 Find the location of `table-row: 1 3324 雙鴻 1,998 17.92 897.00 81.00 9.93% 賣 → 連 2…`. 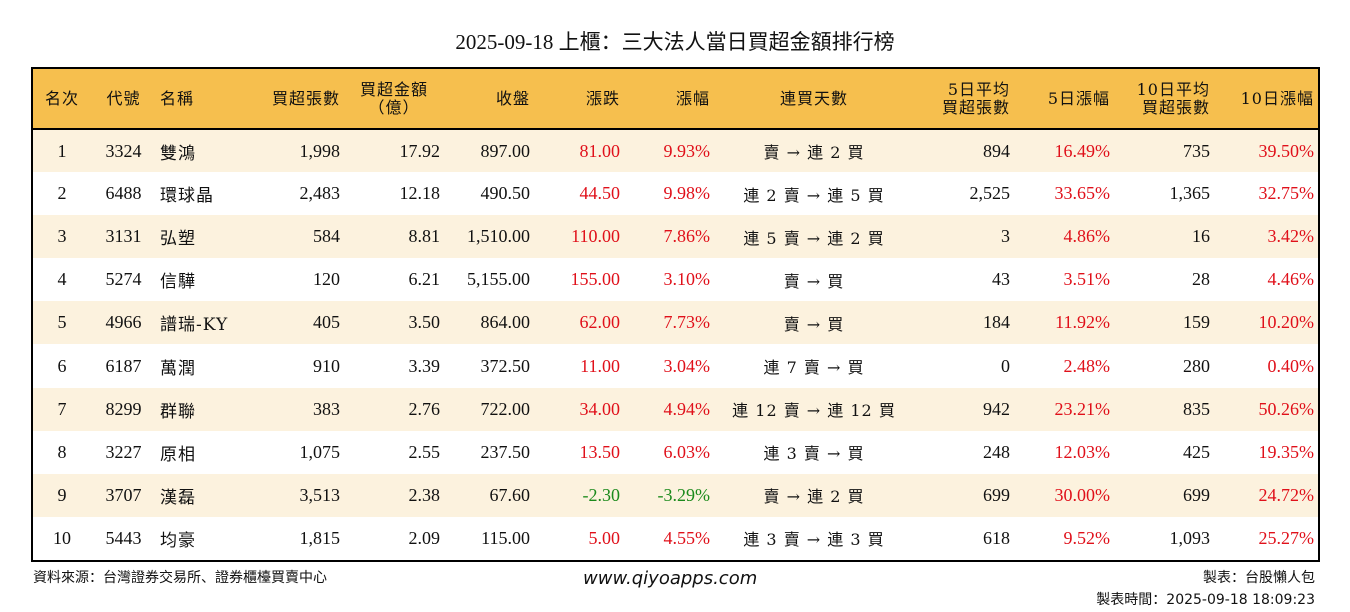

table-row: 1 3324 雙鴻 1,998 17.92 897.00 81.00 9.93% 賣 → 連 2… is located at coordinates (675, 151).